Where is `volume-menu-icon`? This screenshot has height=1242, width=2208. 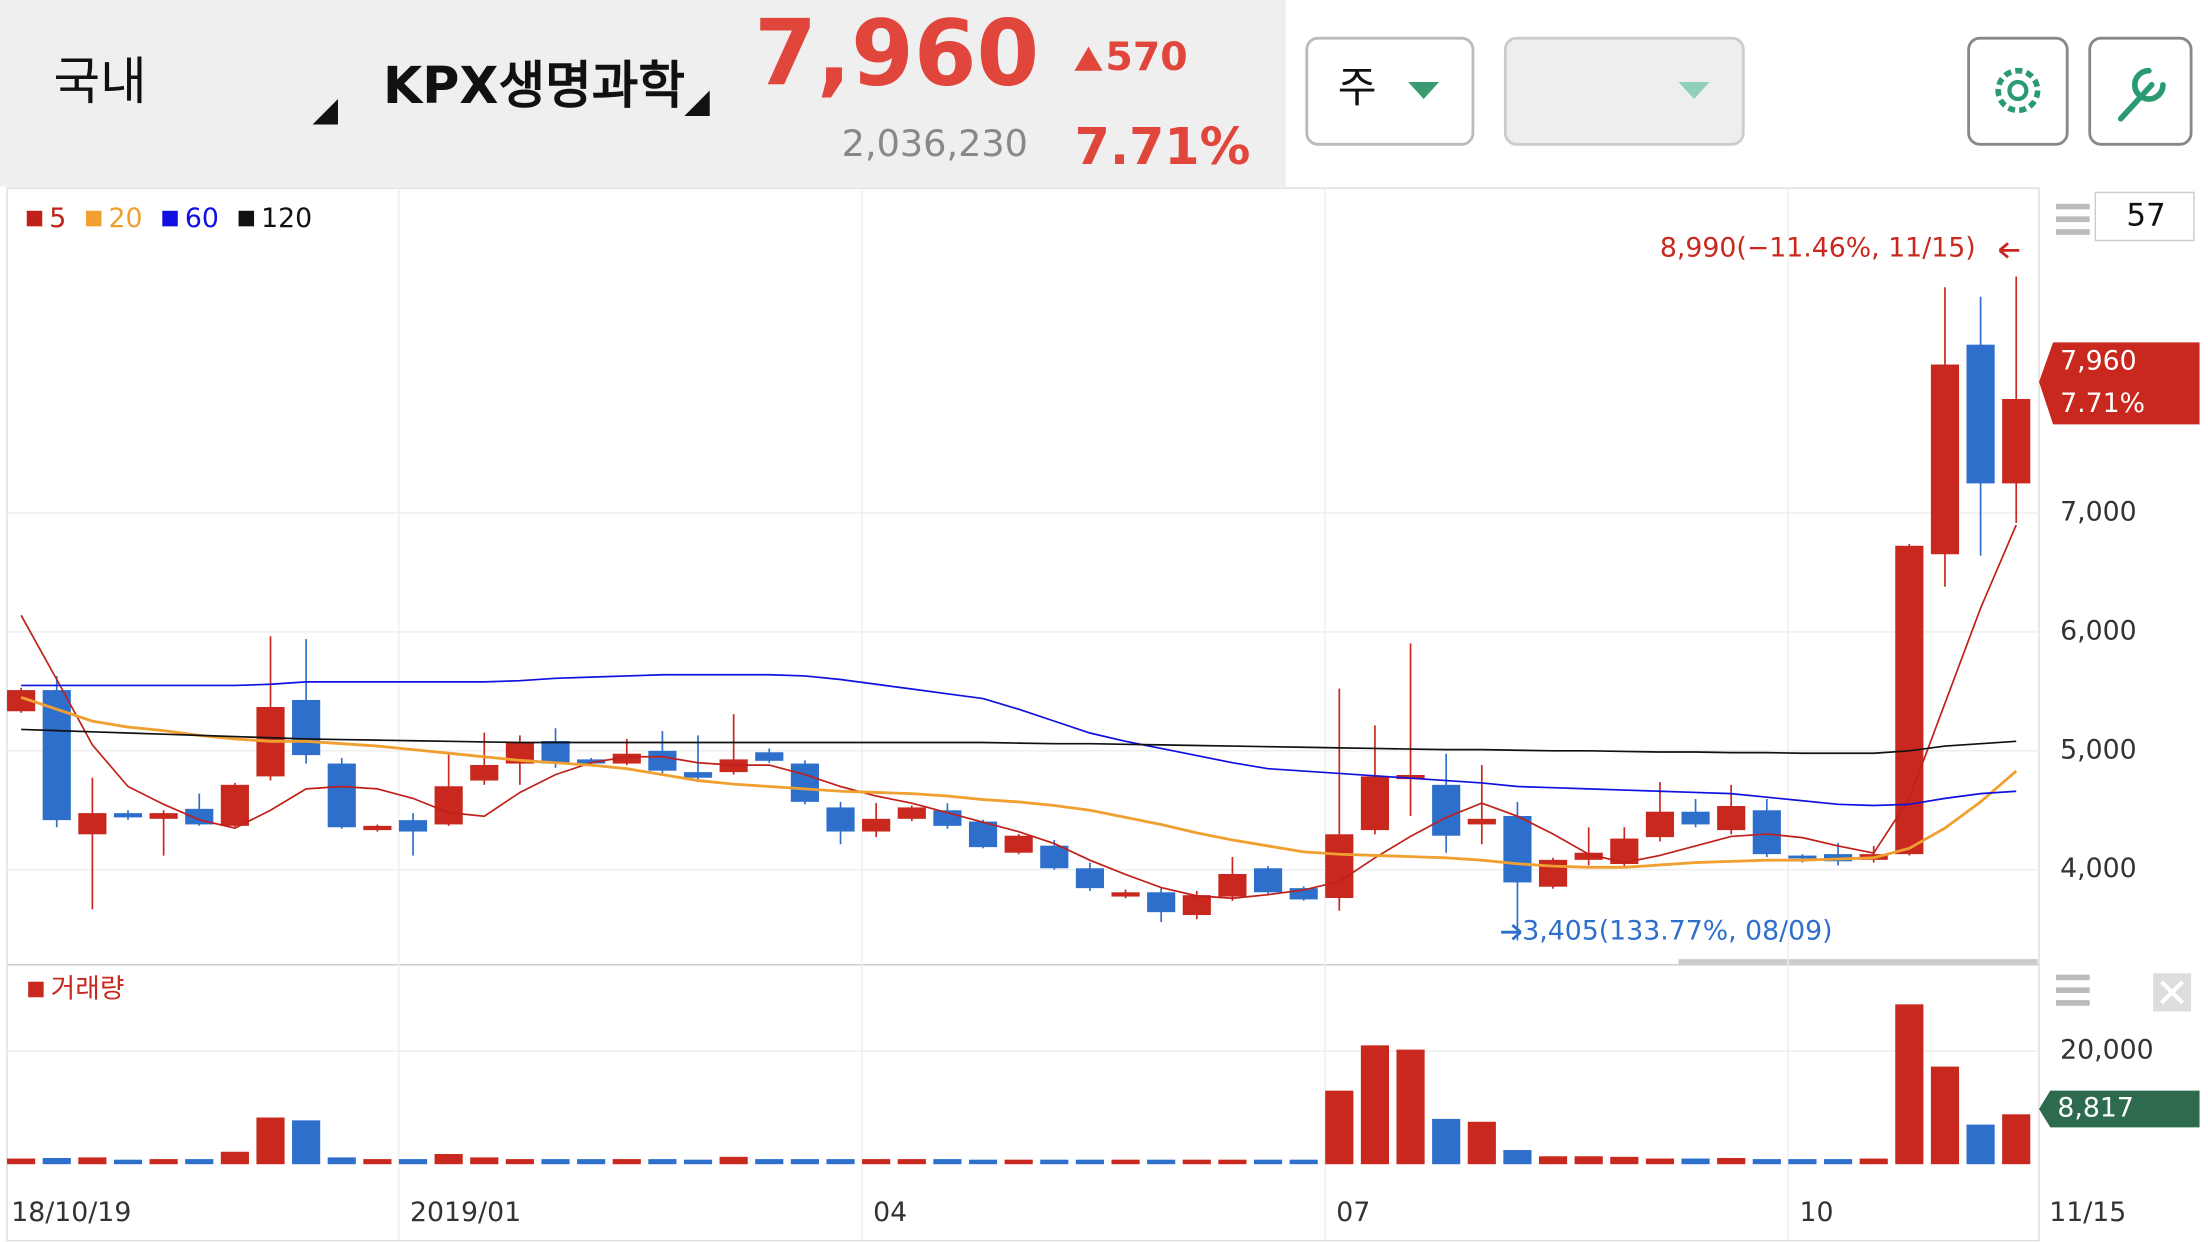
volume-menu-icon is located at coordinates (2072, 990).